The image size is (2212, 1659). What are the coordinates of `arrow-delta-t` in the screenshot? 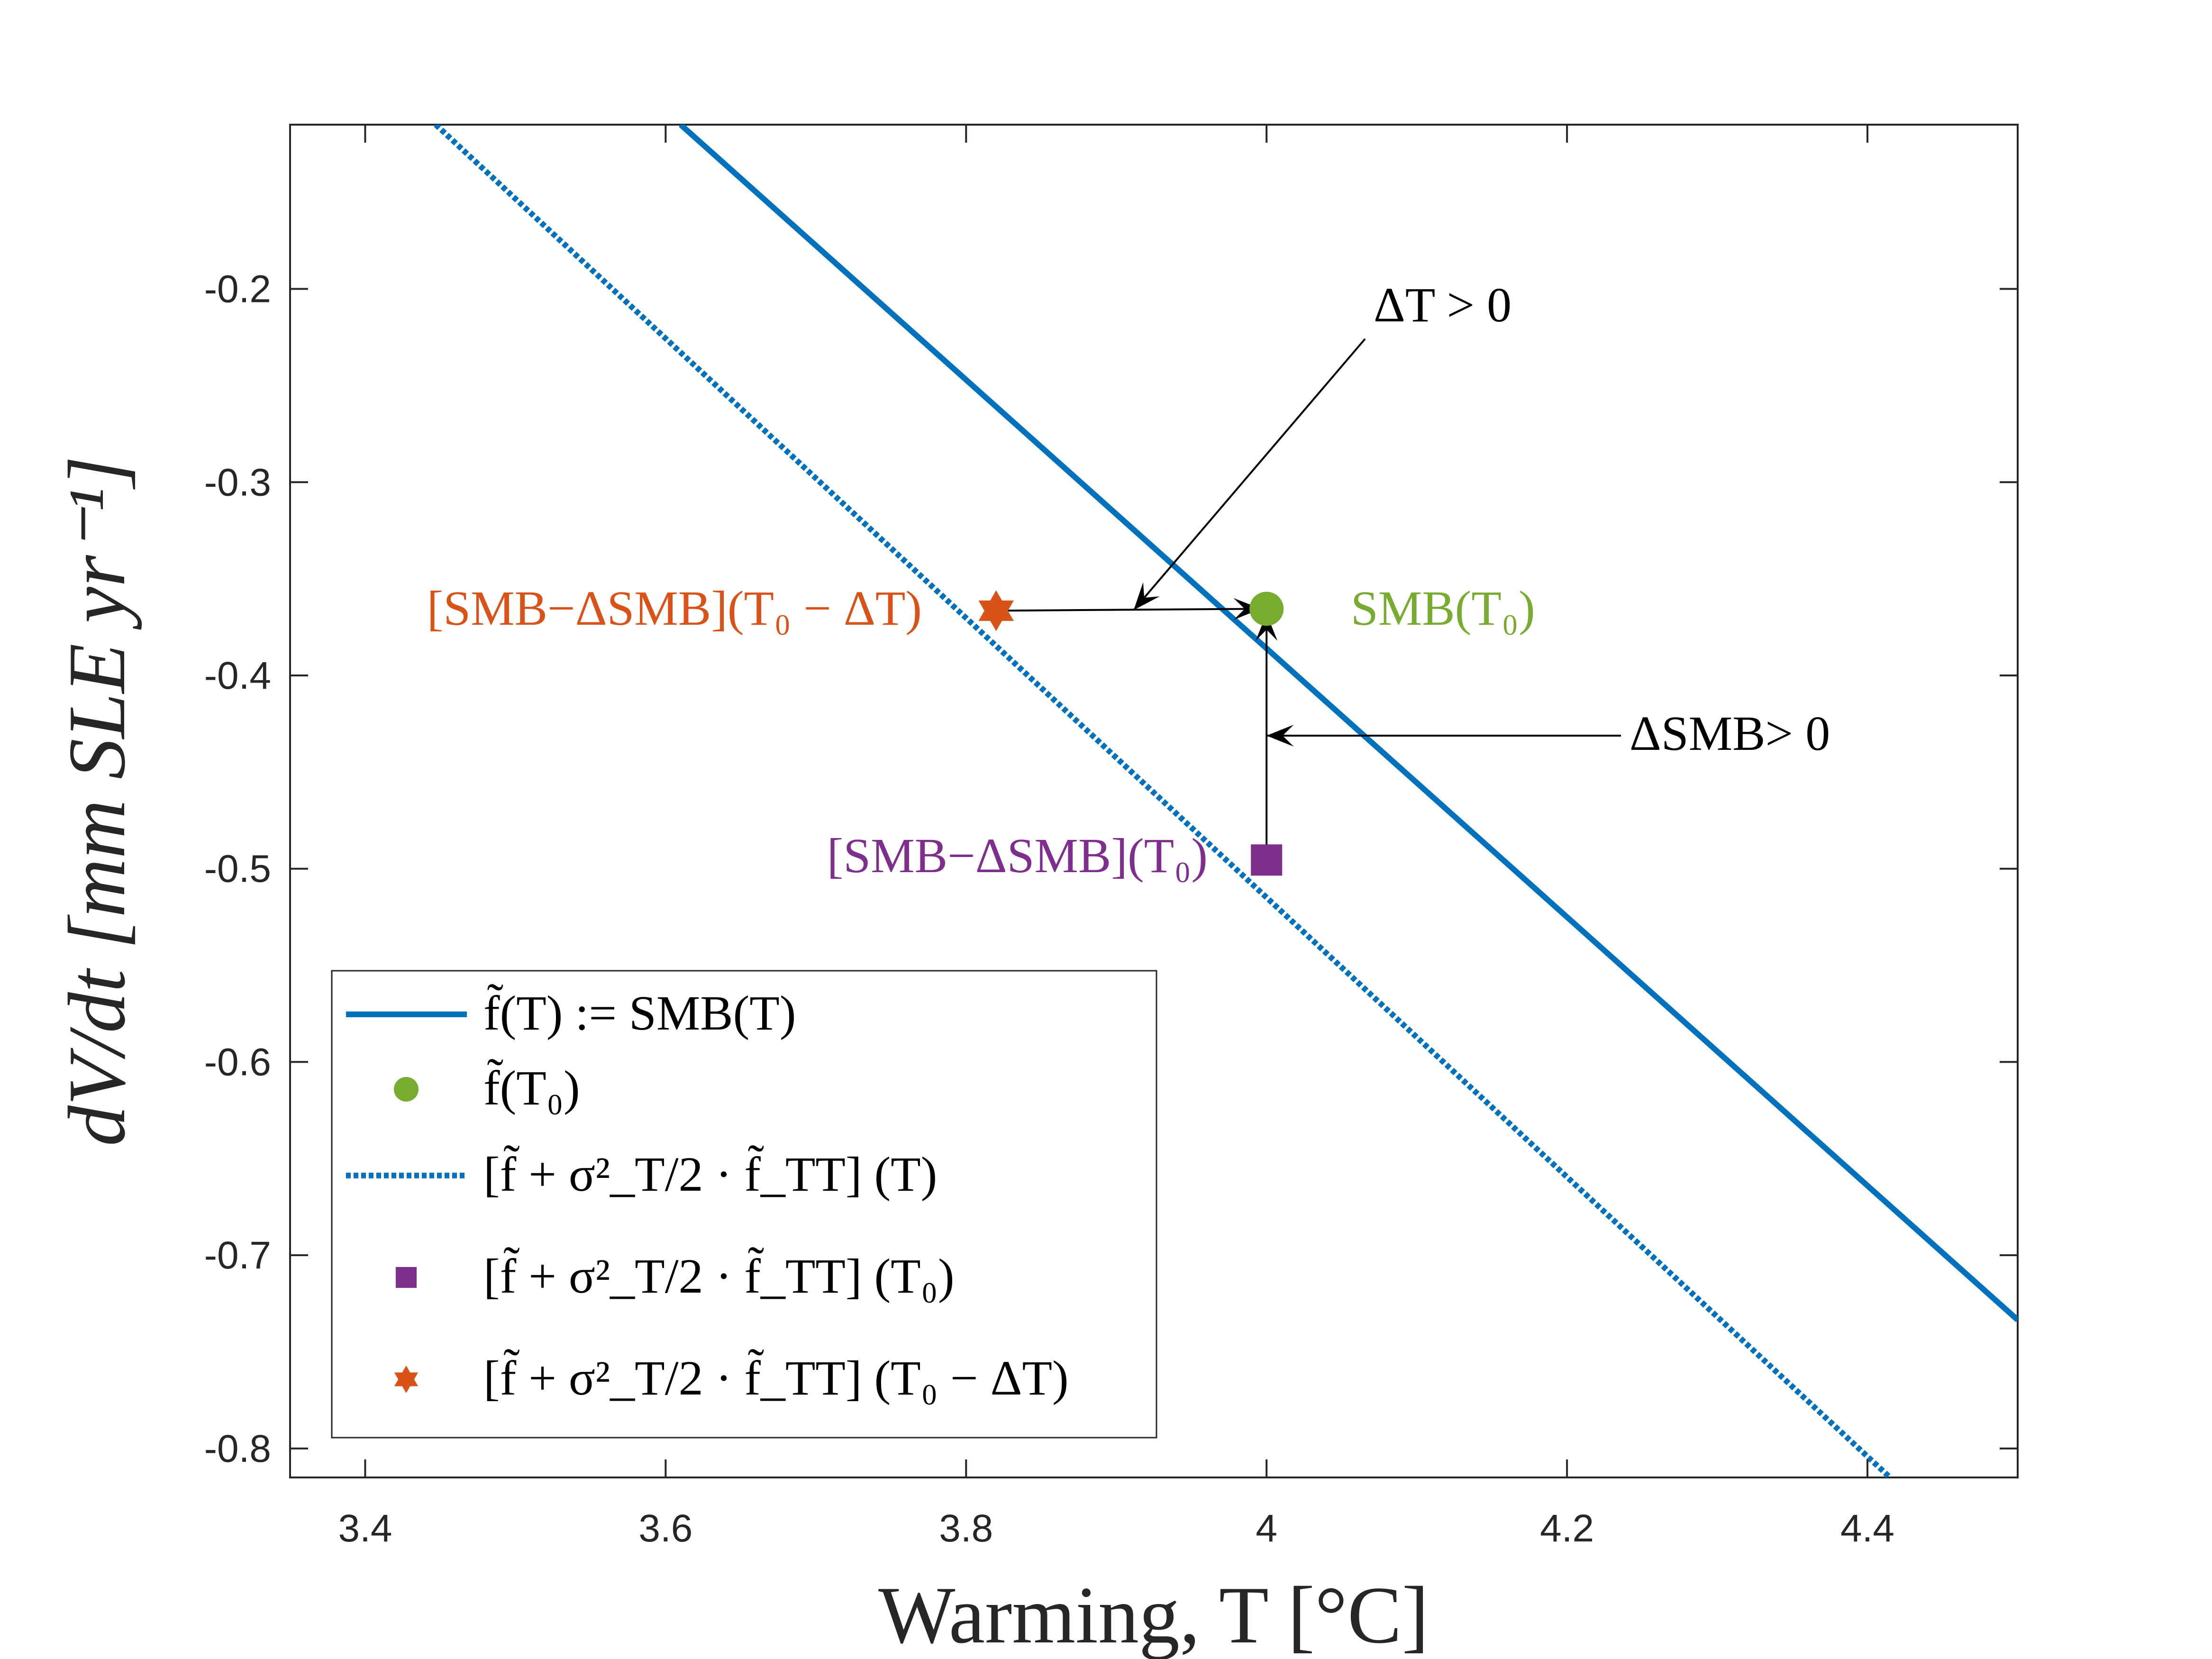 It's located at (1249, 474).